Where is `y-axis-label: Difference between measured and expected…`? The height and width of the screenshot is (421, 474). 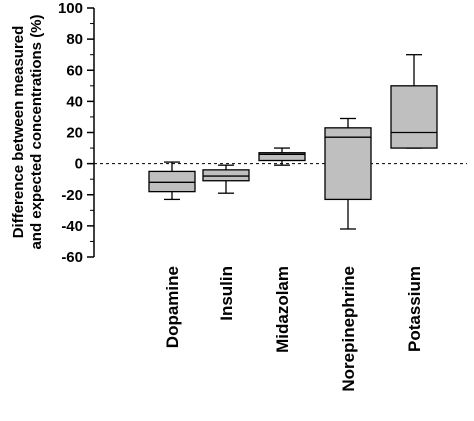
y-axis-label: Difference between measured and expected… is located at coordinates (27, 131).